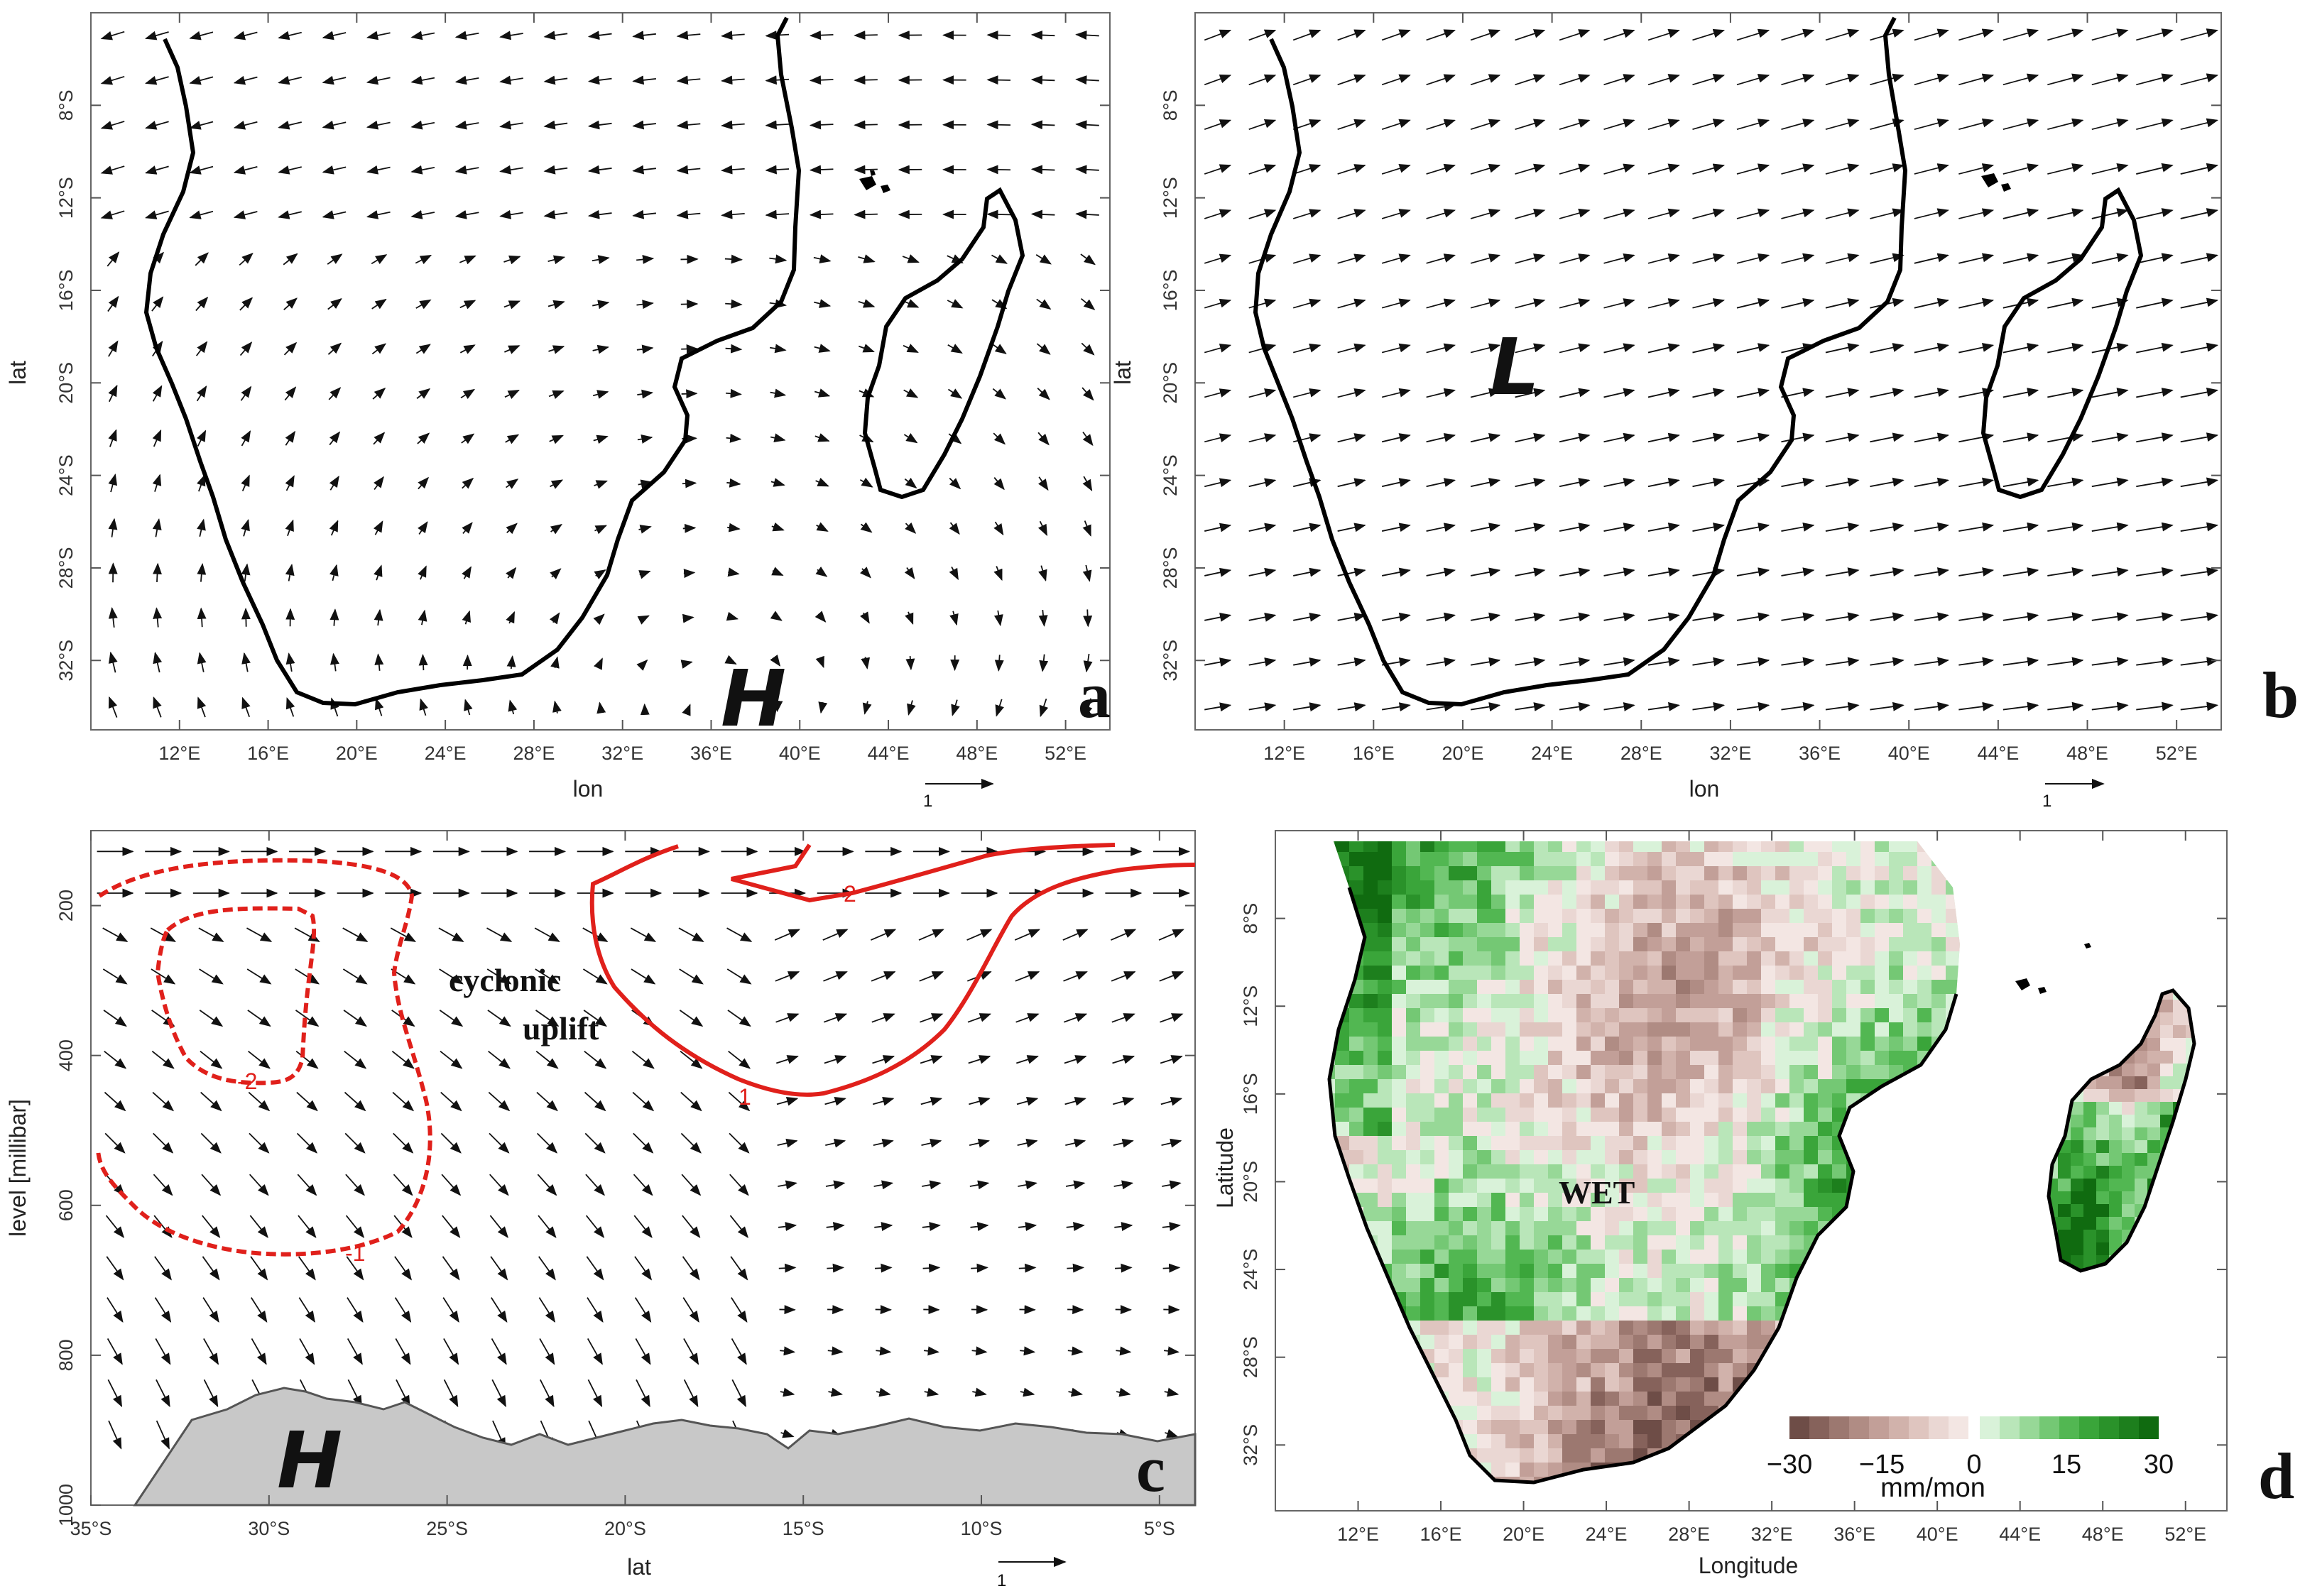  Describe the element at coordinates (247, 1081) in the screenshot. I see `panel-c-contour-label-neg2: -2` at that location.